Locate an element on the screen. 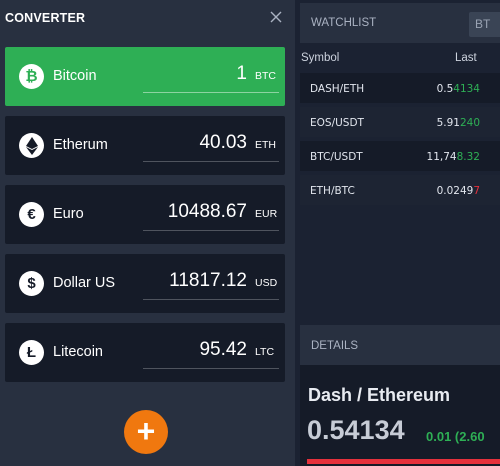  column-symbol: Symbol is located at coordinates (320, 58).